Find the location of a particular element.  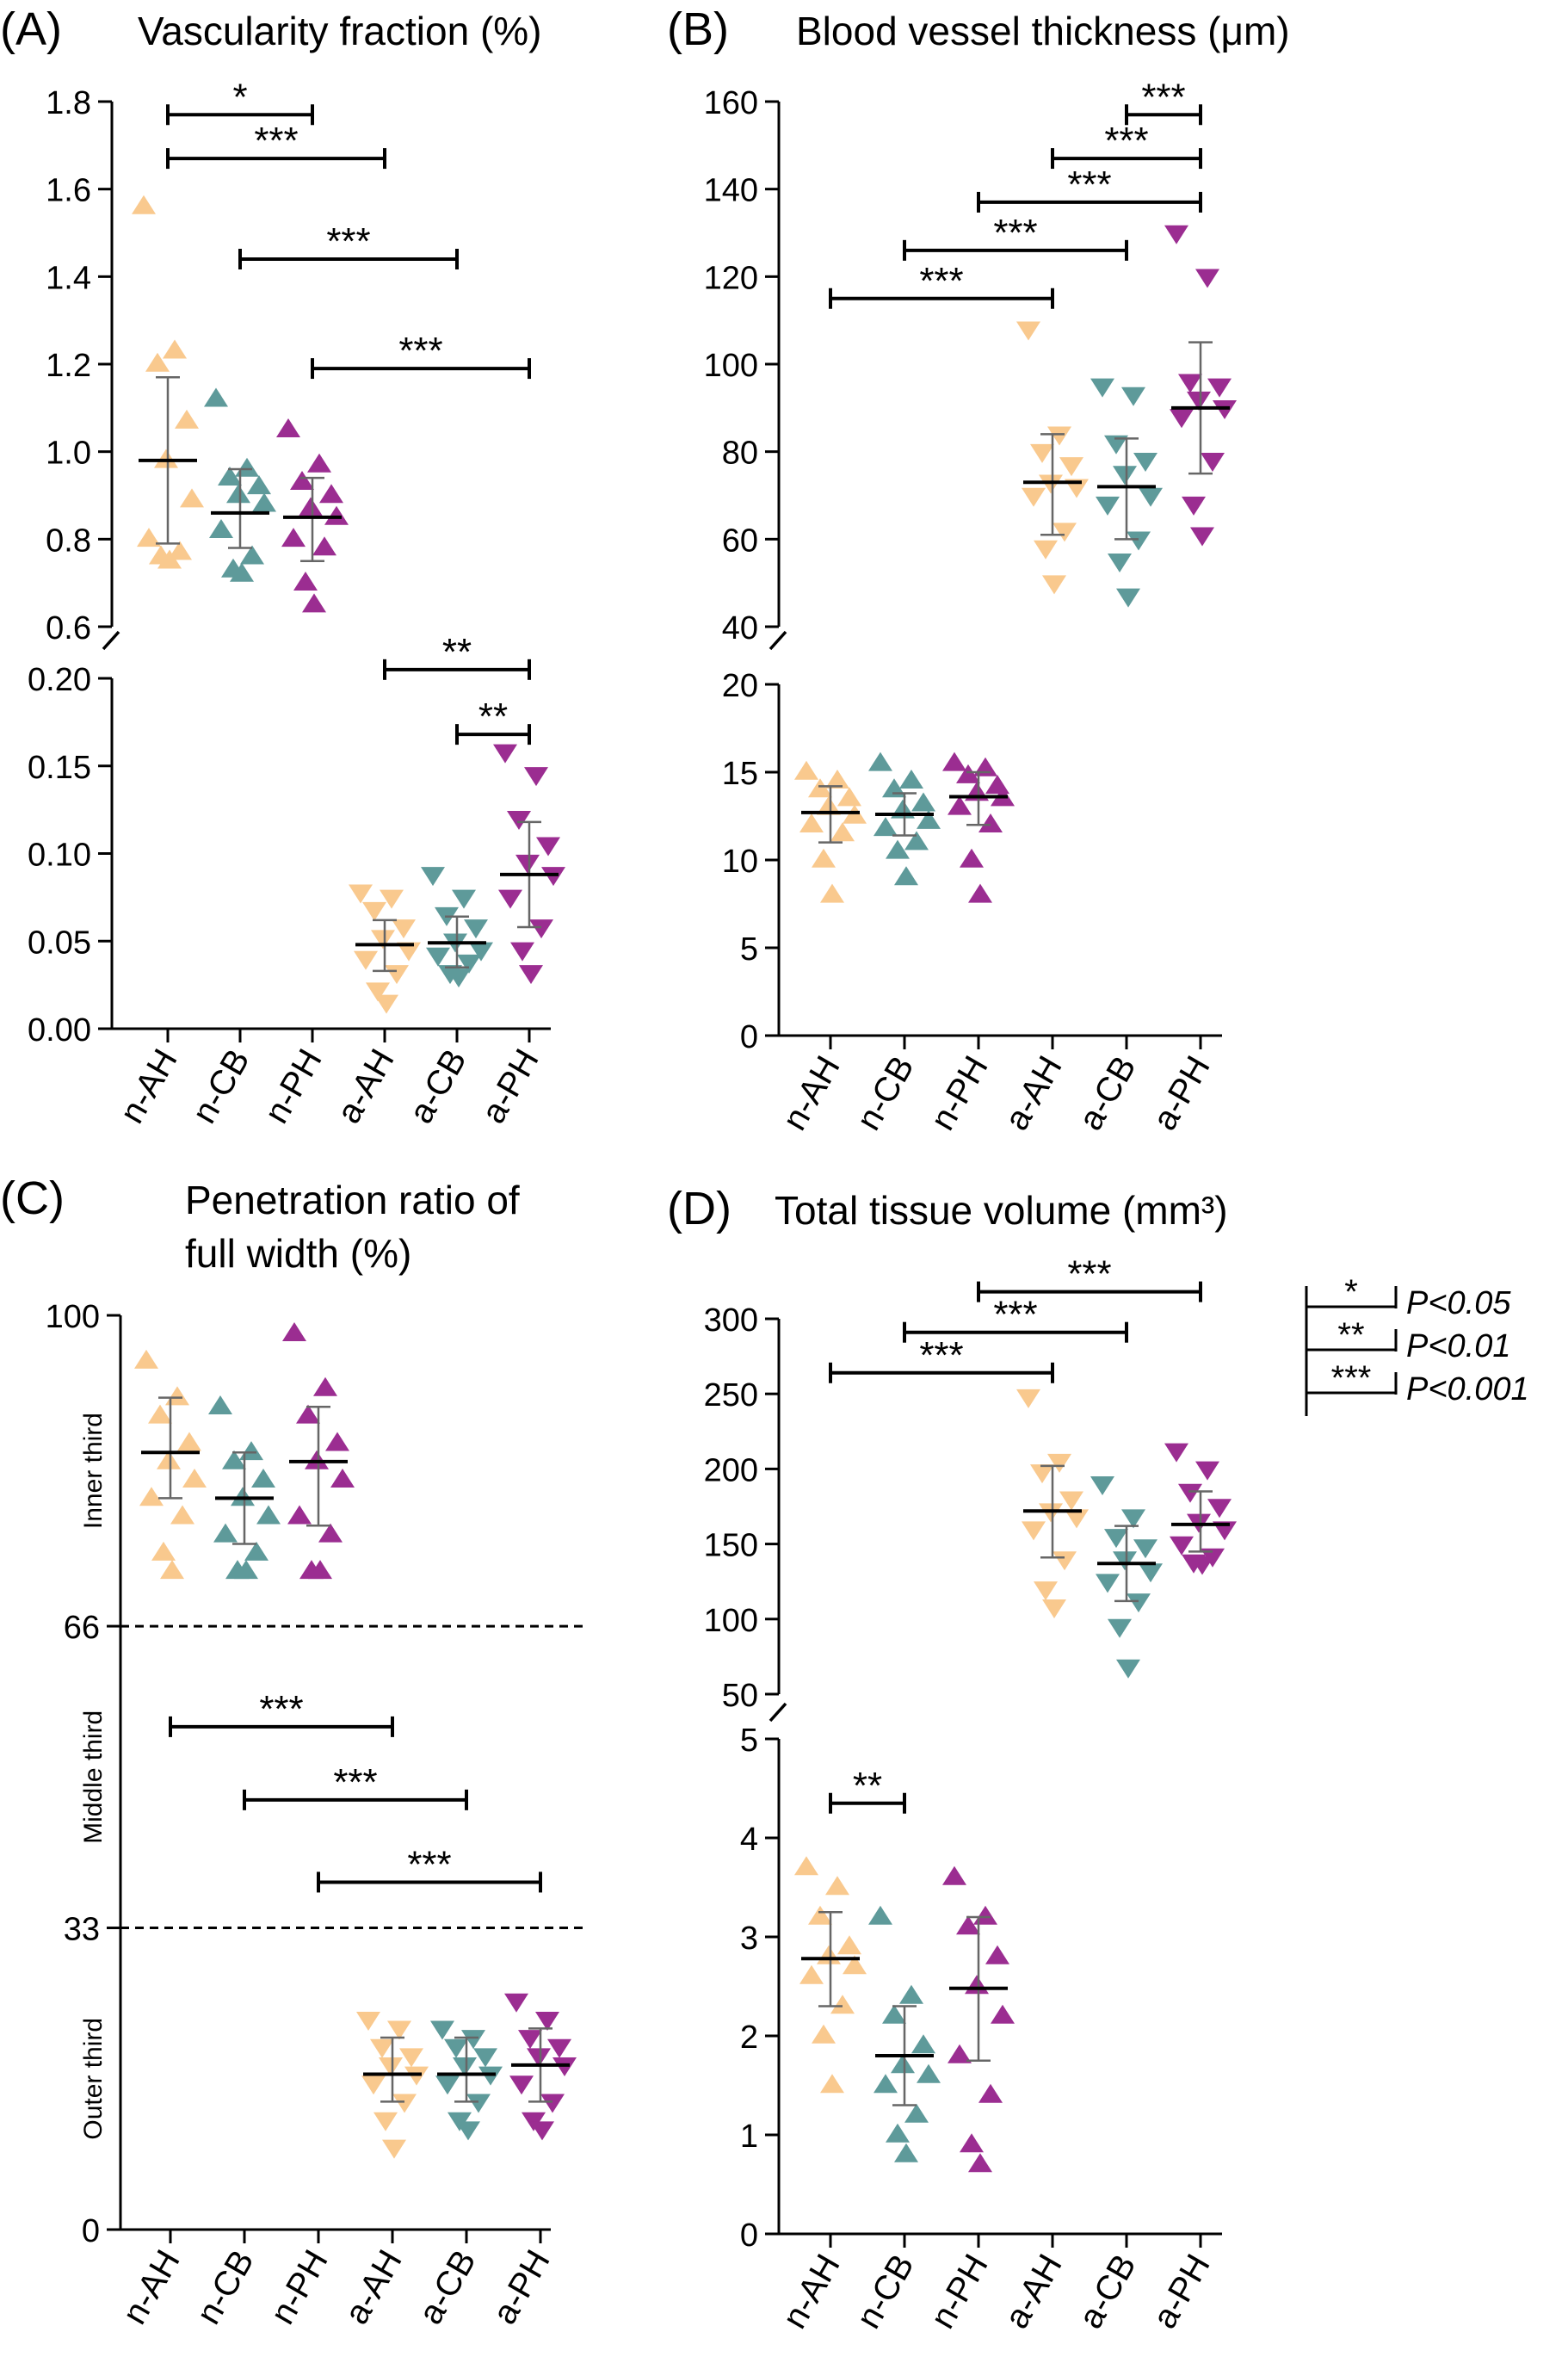

y-tick-label: 4 is located at coordinates (749, 1840).